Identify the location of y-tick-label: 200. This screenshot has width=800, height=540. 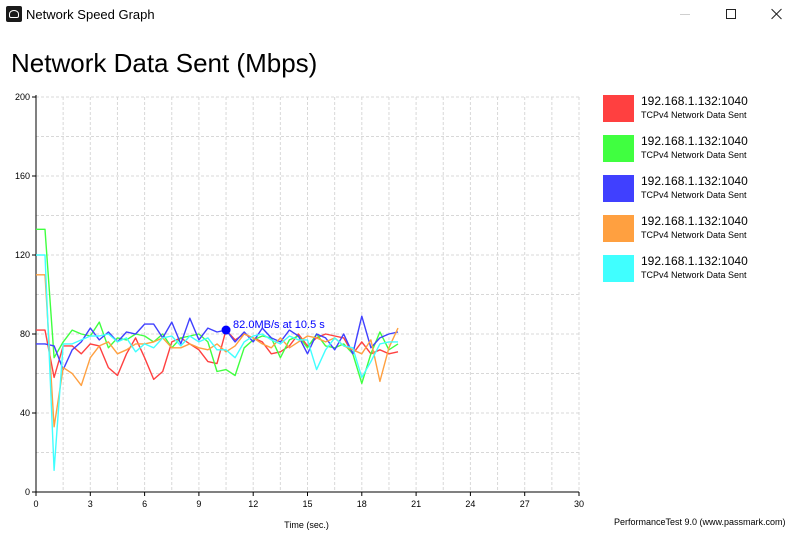
(22, 97).